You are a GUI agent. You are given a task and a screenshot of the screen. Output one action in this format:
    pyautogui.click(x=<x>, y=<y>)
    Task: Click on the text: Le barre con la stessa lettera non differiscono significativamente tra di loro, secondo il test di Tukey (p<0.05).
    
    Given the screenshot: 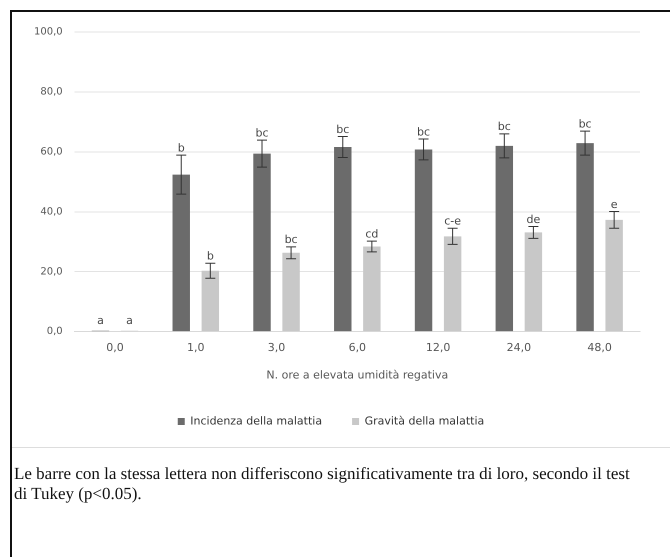 What is the action you would take?
    pyautogui.click(x=322, y=484)
    